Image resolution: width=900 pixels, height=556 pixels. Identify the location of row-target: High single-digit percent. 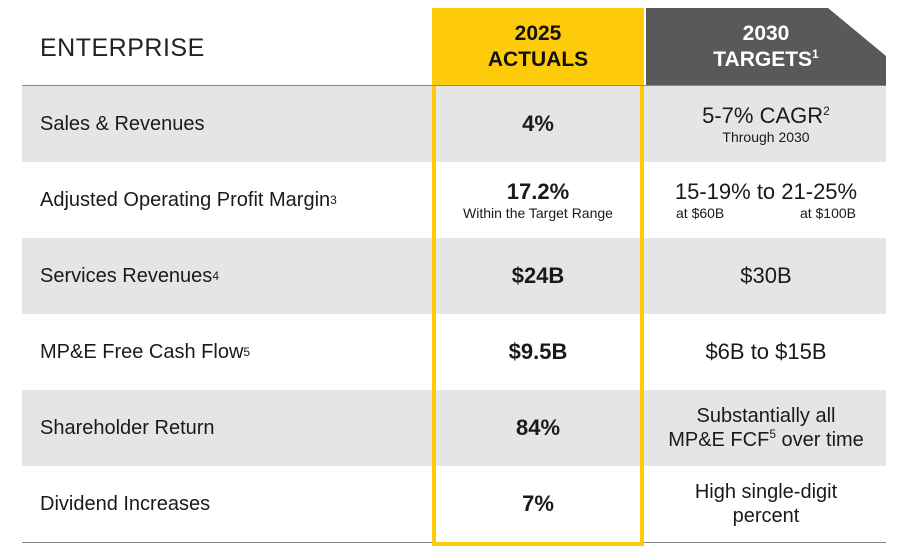
(766, 504).